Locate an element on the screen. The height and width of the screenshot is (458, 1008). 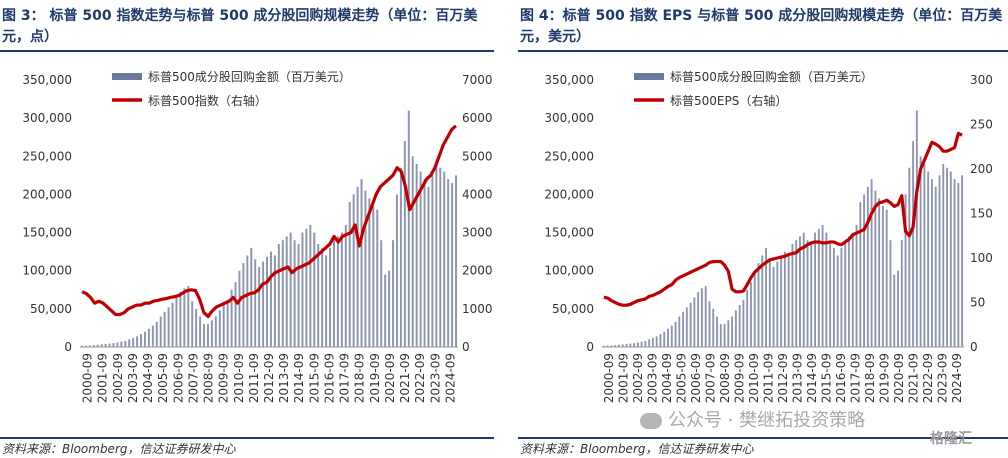
y-right-tick-label: 5000 is located at coordinates (477, 156).